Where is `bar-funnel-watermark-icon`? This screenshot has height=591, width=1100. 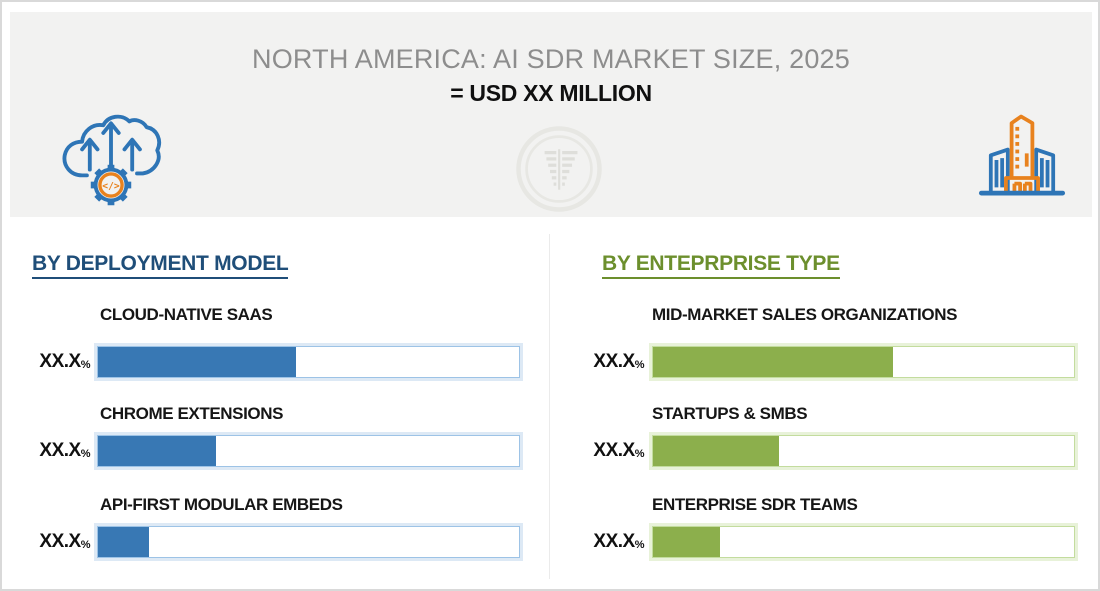
bar-funnel-watermark-icon is located at coordinates (559, 169).